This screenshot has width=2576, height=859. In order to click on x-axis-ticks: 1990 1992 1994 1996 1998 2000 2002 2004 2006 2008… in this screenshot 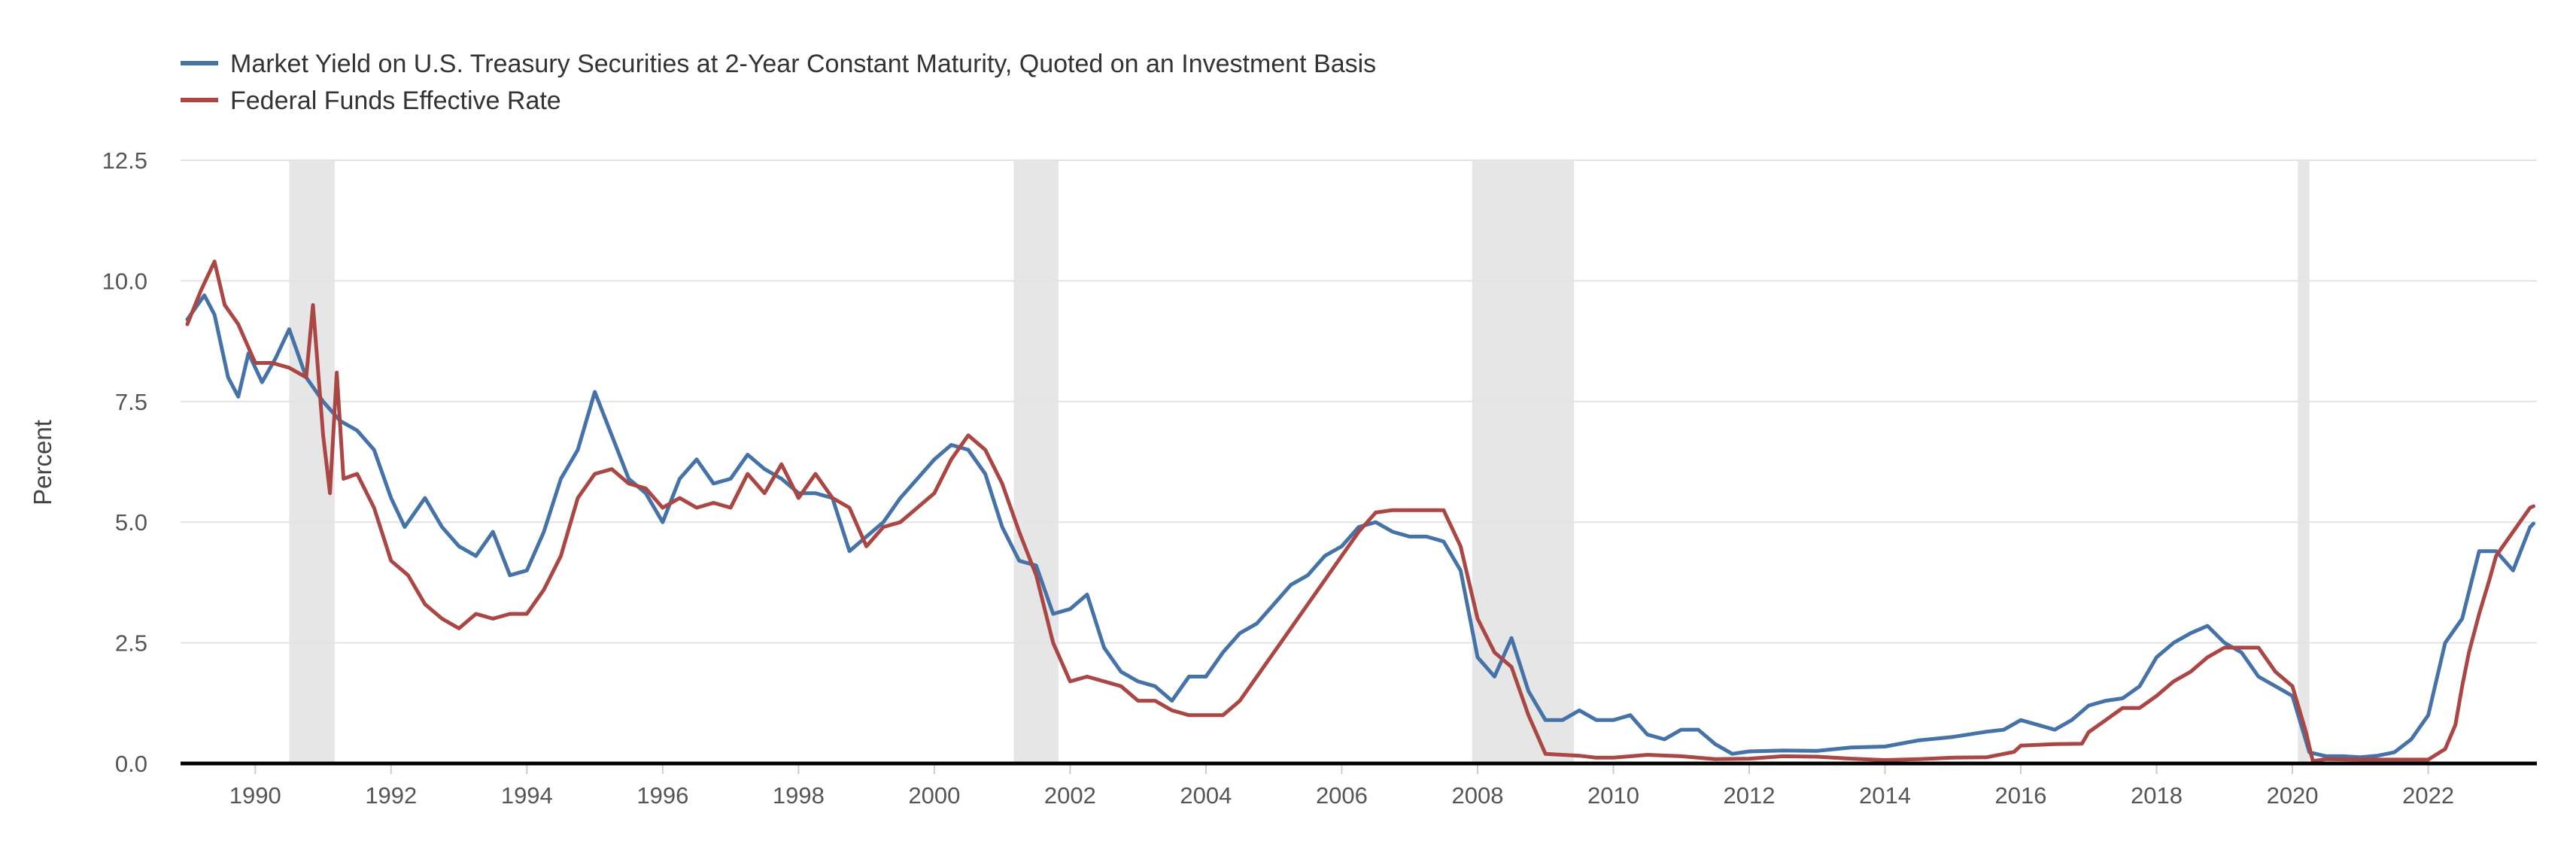, I will do `click(1342, 786)`.